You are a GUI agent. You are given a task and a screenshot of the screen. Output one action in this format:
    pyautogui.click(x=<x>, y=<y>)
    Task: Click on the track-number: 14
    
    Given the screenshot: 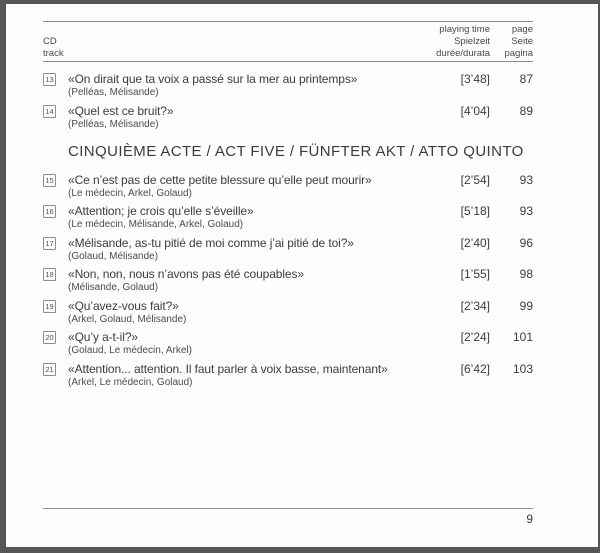 What is the action you would take?
    pyautogui.click(x=49, y=111)
    